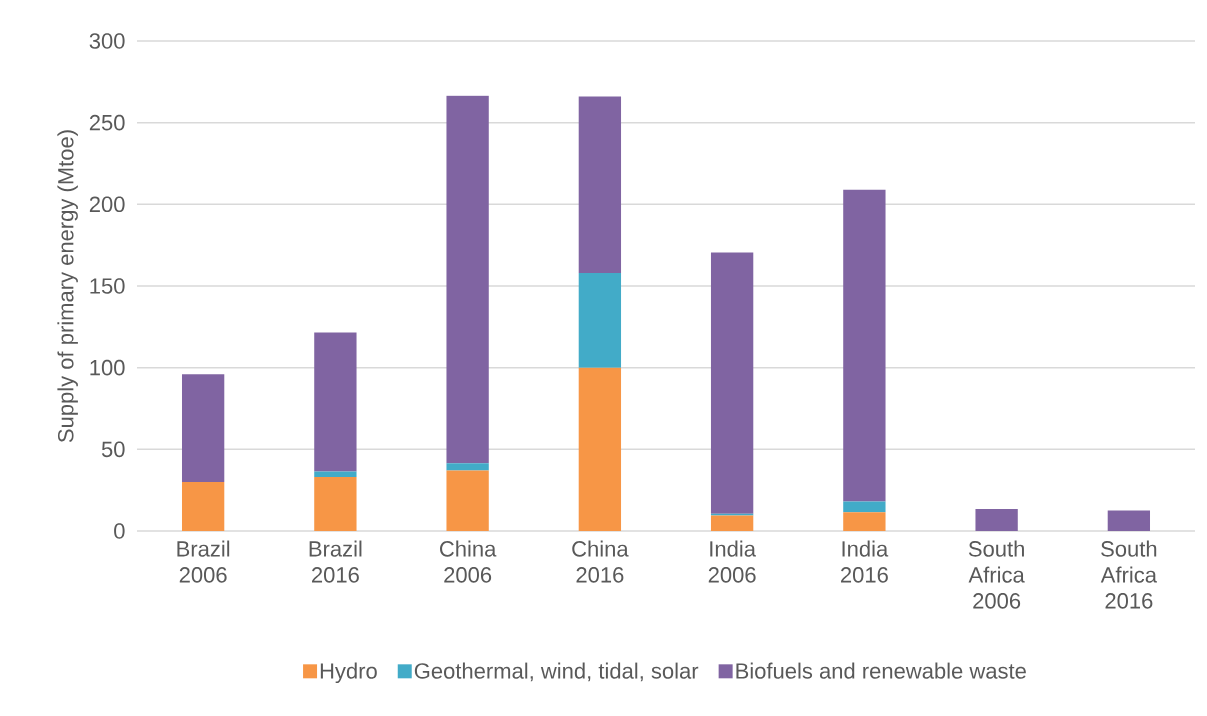 The width and height of the screenshot is (1207, 716). Describe the element at coordinates (107, 204) in the screenshot. I see `y-tick-label: 200` at that location.